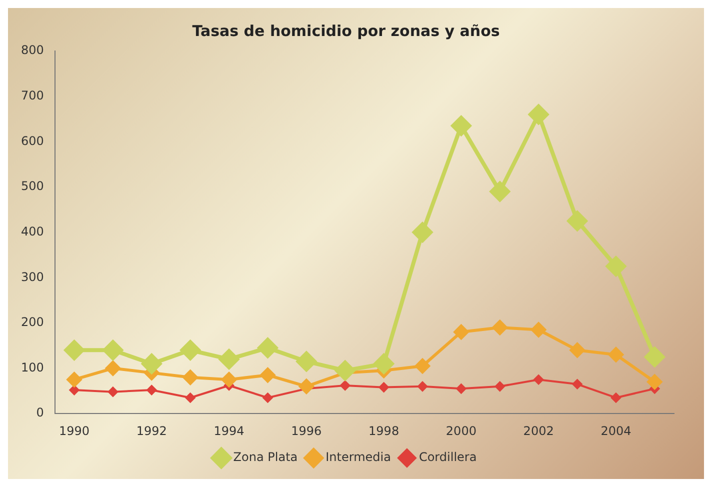  What do you see at coordinates (384, 431) in the screenshot?
I see `x-tick-label: 1998` at bounding box center [384, 431].